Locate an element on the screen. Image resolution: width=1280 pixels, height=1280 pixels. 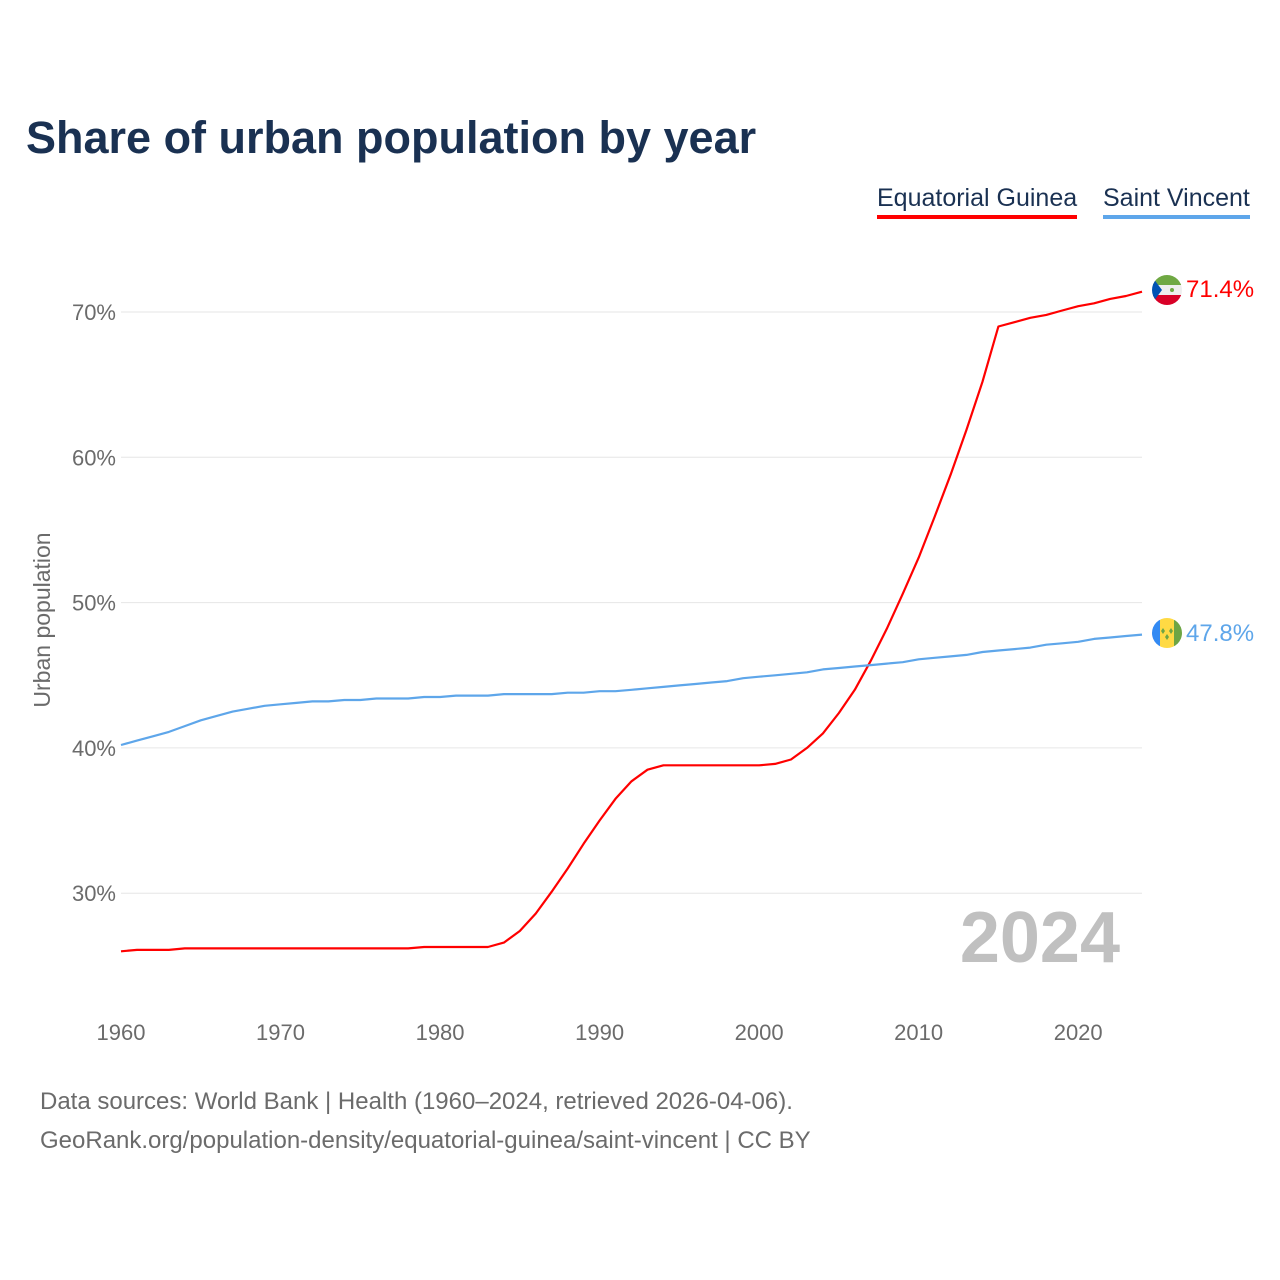
y-tick-label: 60% is located at coordinates (94, 457).